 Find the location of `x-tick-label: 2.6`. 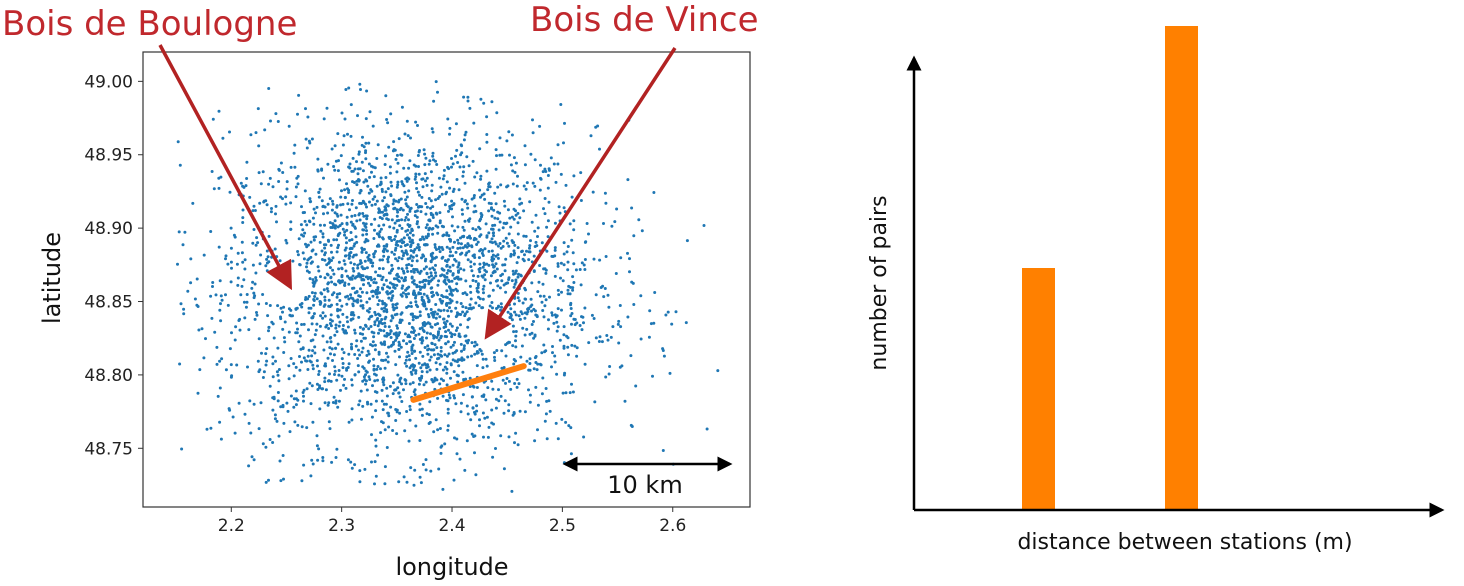

x-tick-label: 2.6 is located at coordinates (672, 526).